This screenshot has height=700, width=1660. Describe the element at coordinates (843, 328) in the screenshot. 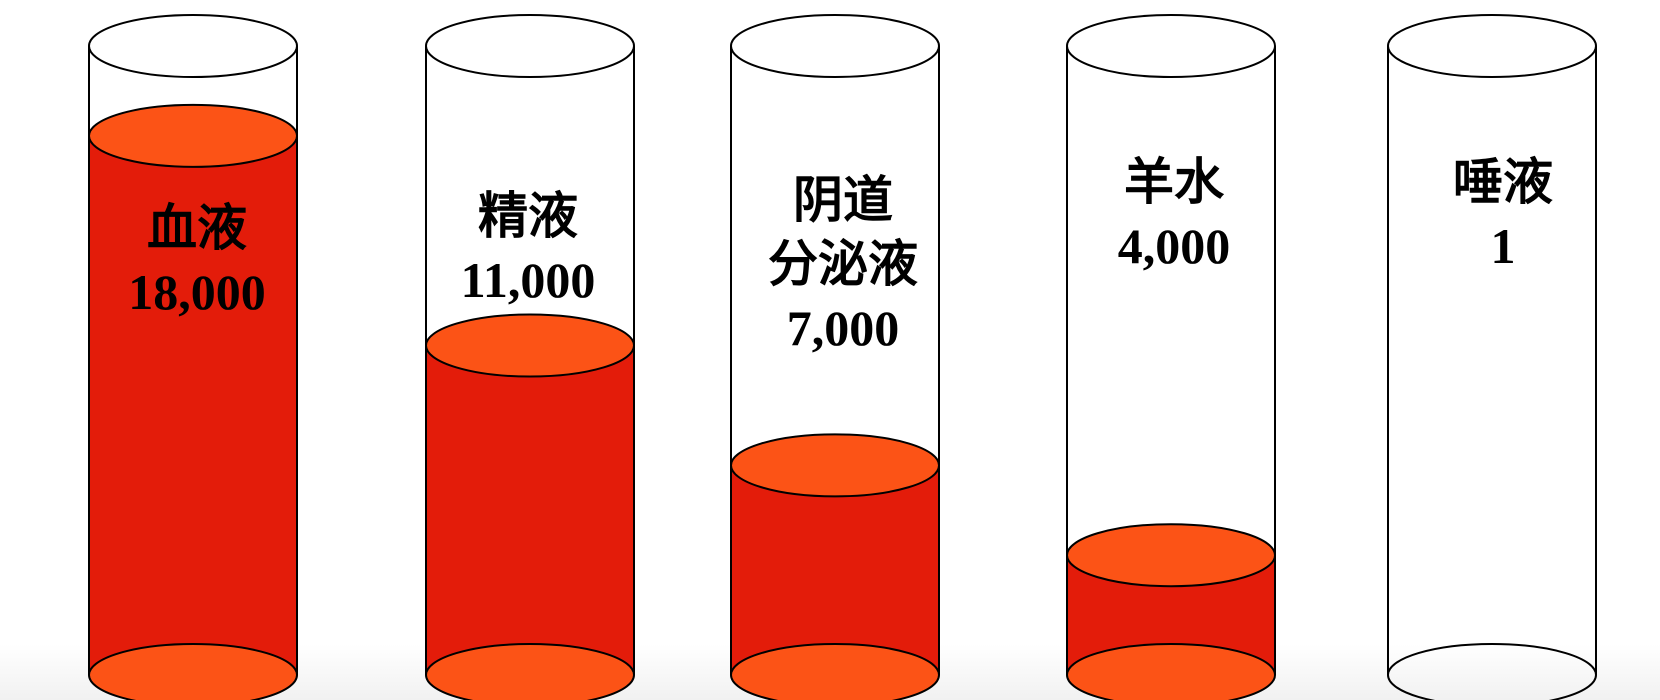

I see `value-label: 7,000` at that location.